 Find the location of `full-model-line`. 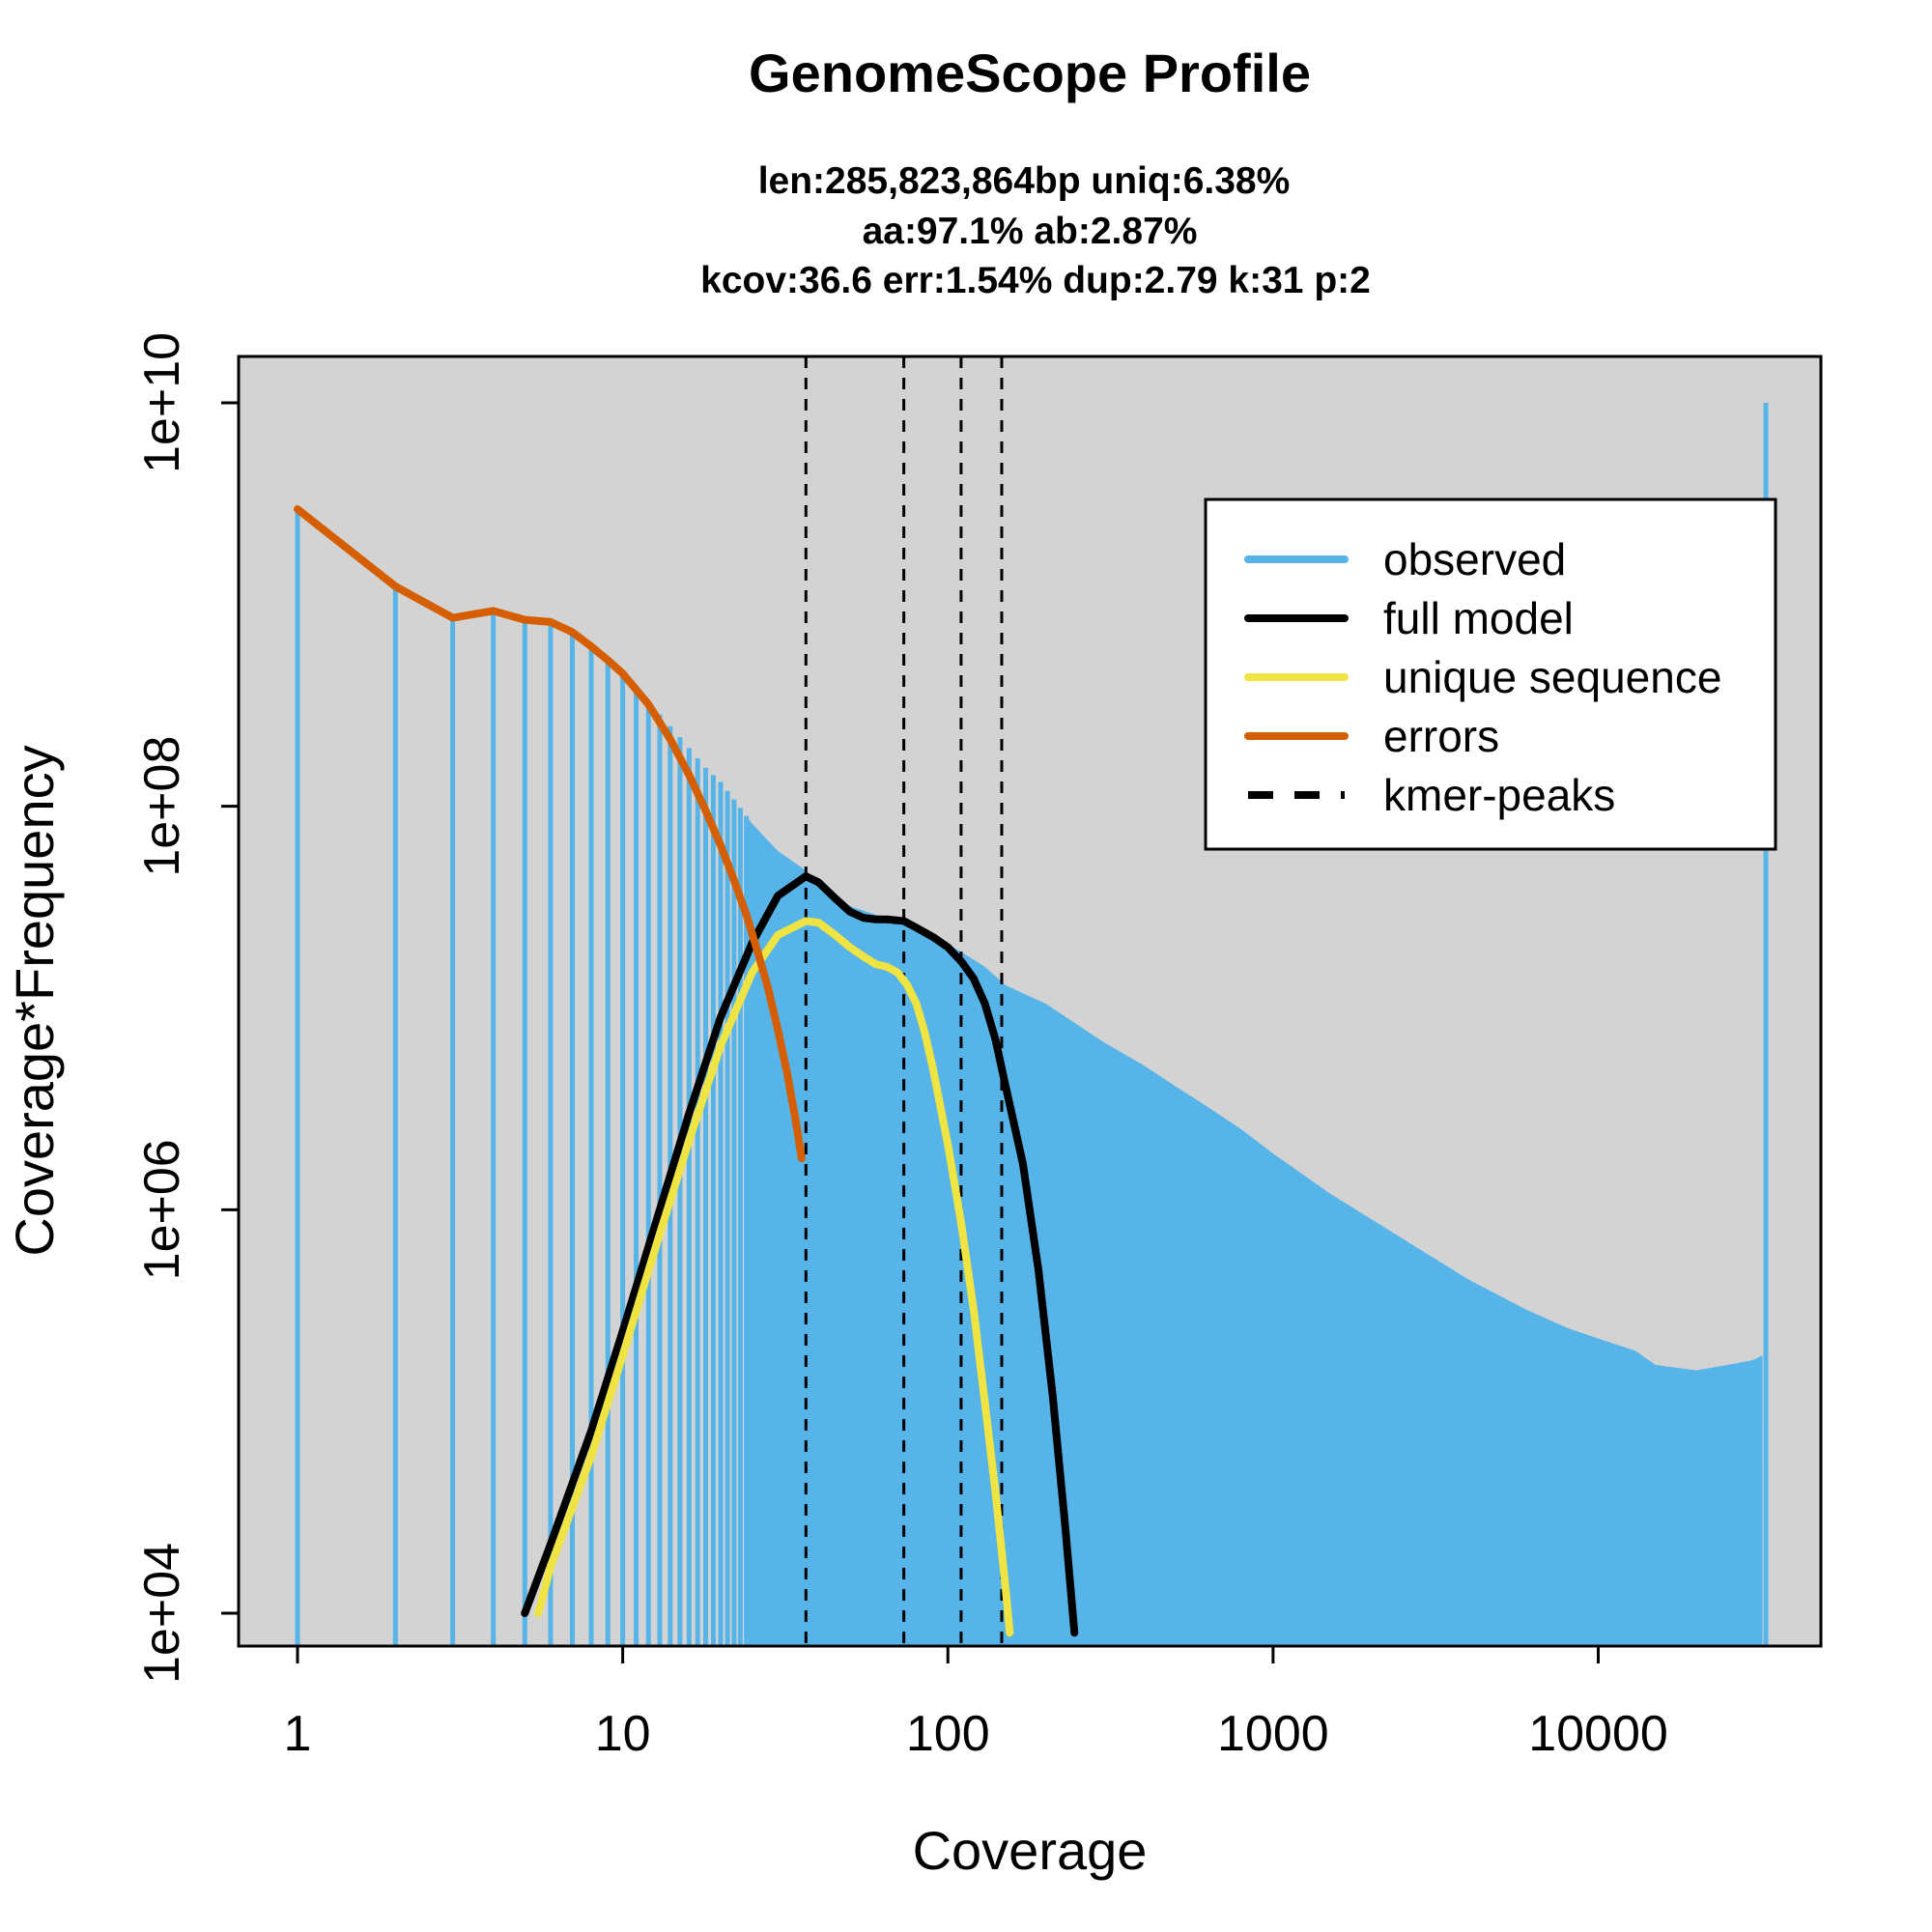

full-model-line is located at coordinates (800, 1254).